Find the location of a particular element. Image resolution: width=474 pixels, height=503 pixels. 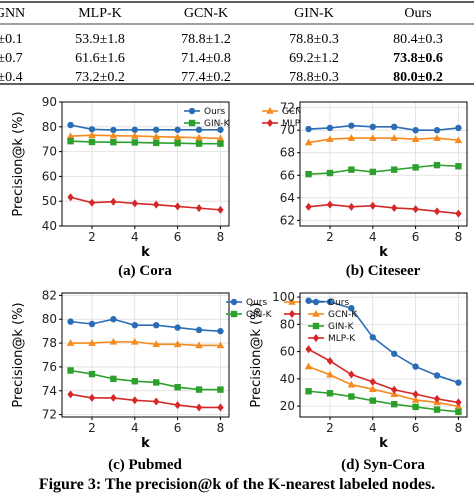

plot-area is located at coordinates (383, 355).